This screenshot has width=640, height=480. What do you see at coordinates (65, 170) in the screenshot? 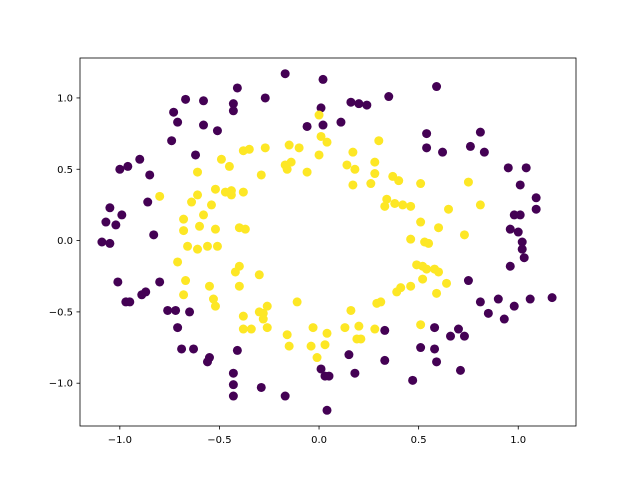
I see `y-tick-label: 0.5` at bounding box center [65, 170].